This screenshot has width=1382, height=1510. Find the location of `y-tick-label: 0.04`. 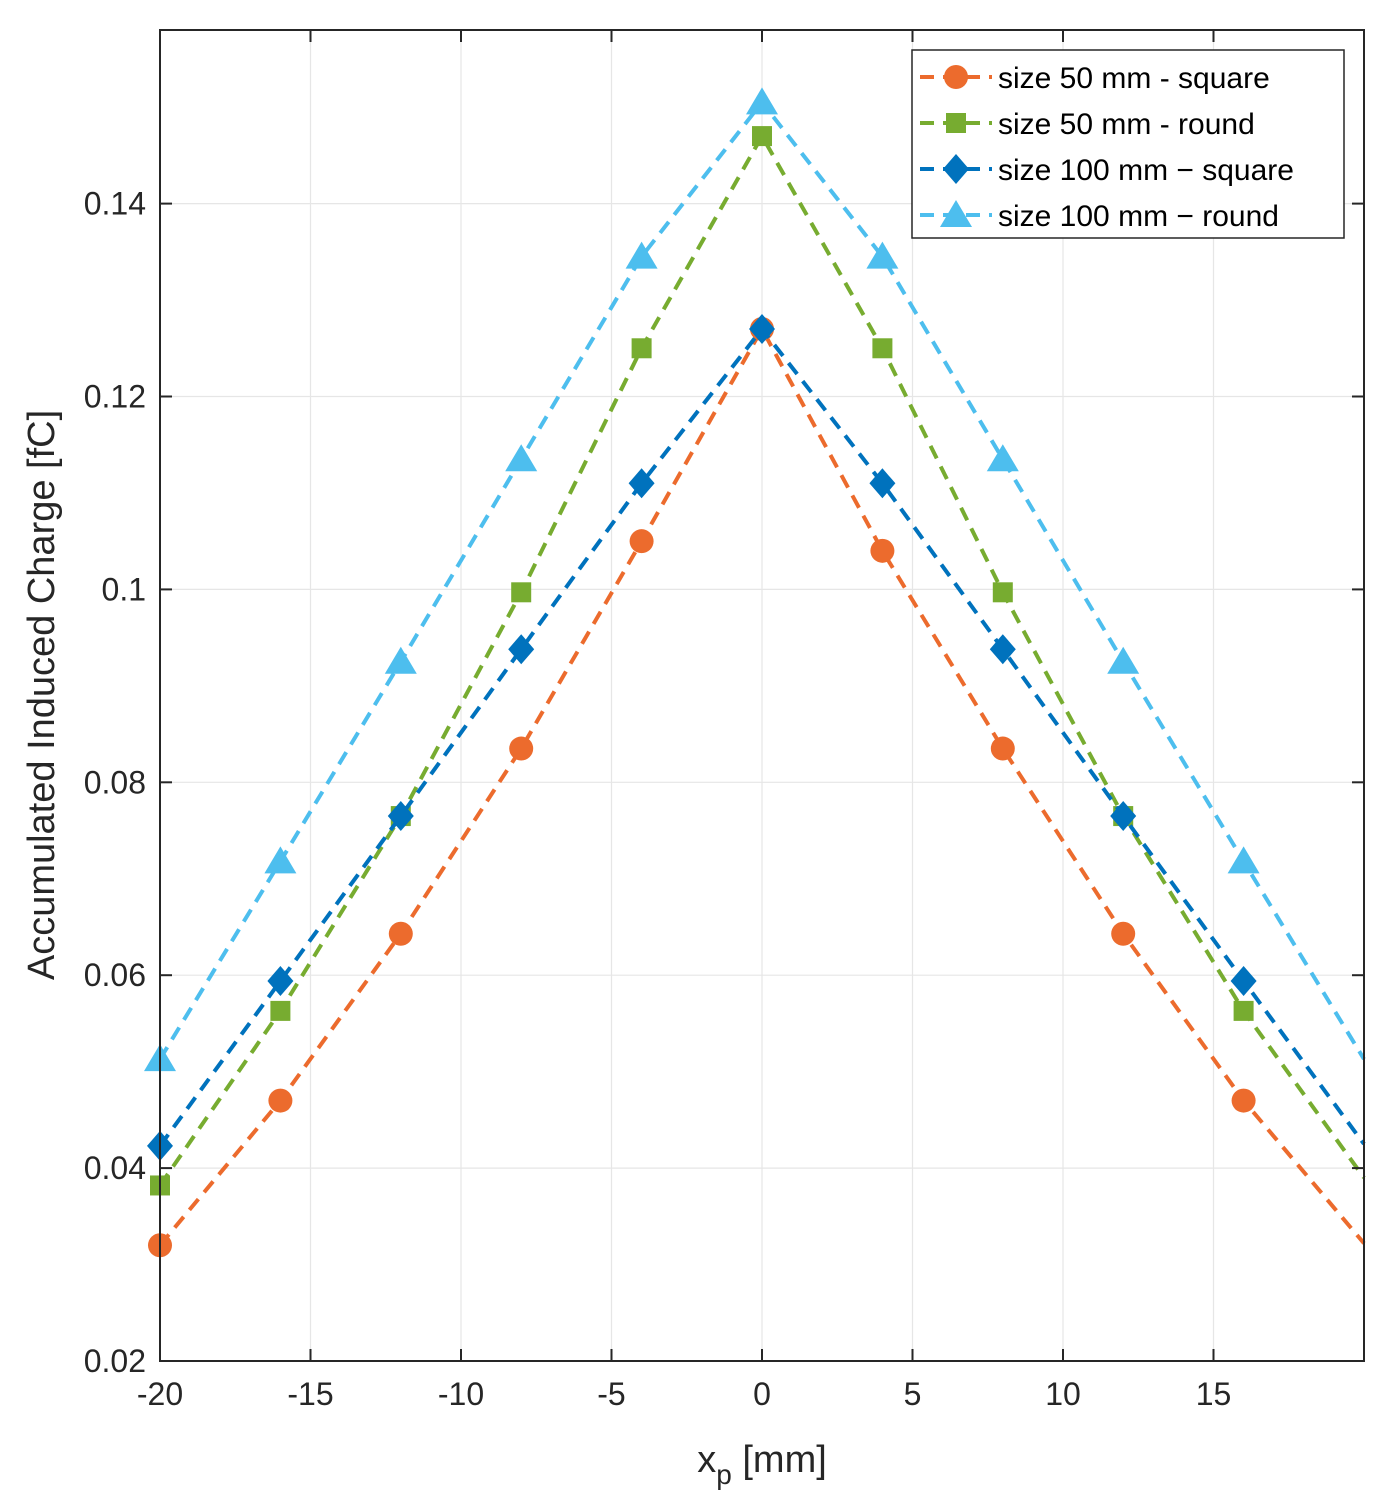

y-tick-label: 0.04 is located at coordinates (115, 1168).